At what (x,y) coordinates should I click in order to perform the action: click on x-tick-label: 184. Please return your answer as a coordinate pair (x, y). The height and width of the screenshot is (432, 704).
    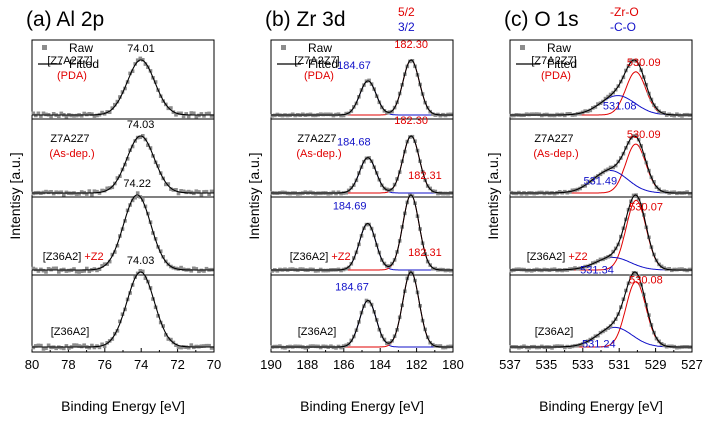
    Looking at the image, I should click on (380, 364).